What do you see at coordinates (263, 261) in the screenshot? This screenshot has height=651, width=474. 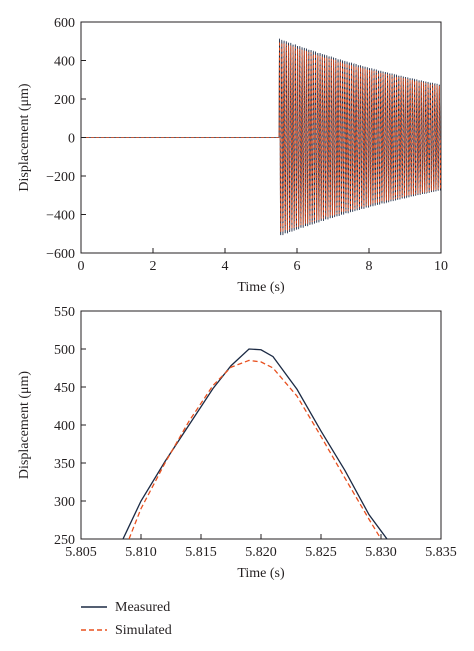 I see `xticks-top: 0 2 4 6 8 10` at bounding box center [263, 261].